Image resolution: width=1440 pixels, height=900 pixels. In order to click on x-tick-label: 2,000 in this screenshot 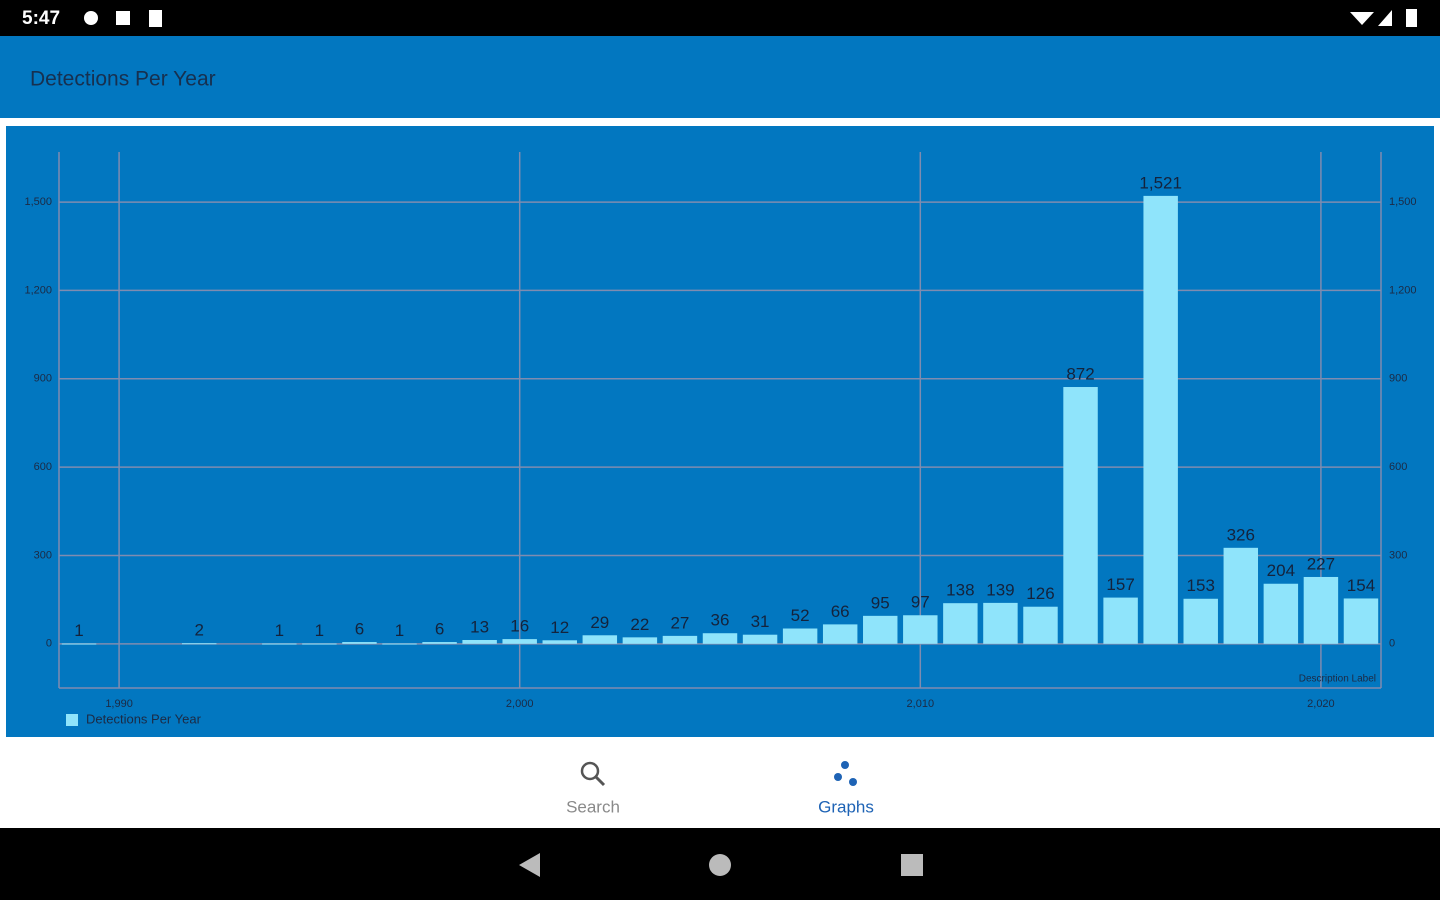, I will do `click(520, 704)`.